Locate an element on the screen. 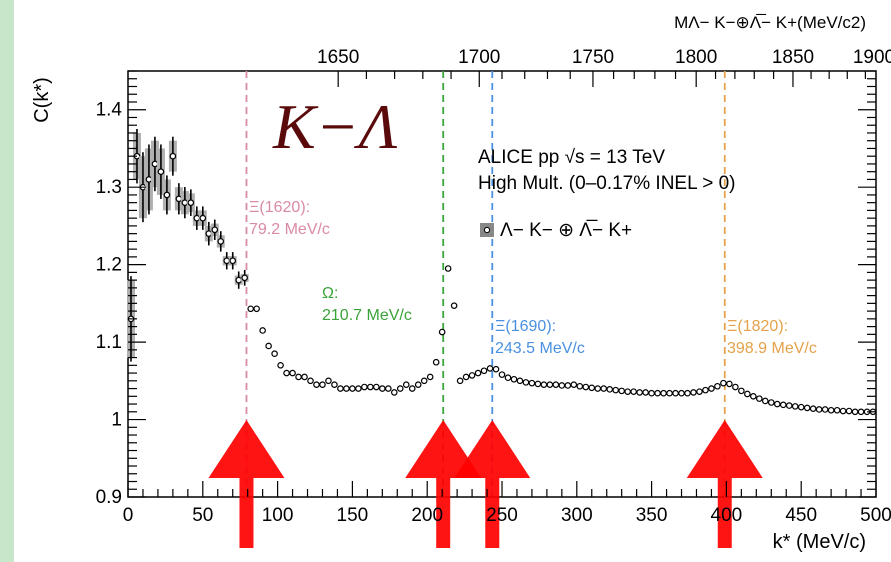 The image size is (891, 562). x-tick-label: 100 is located at coordinates (278, 515).